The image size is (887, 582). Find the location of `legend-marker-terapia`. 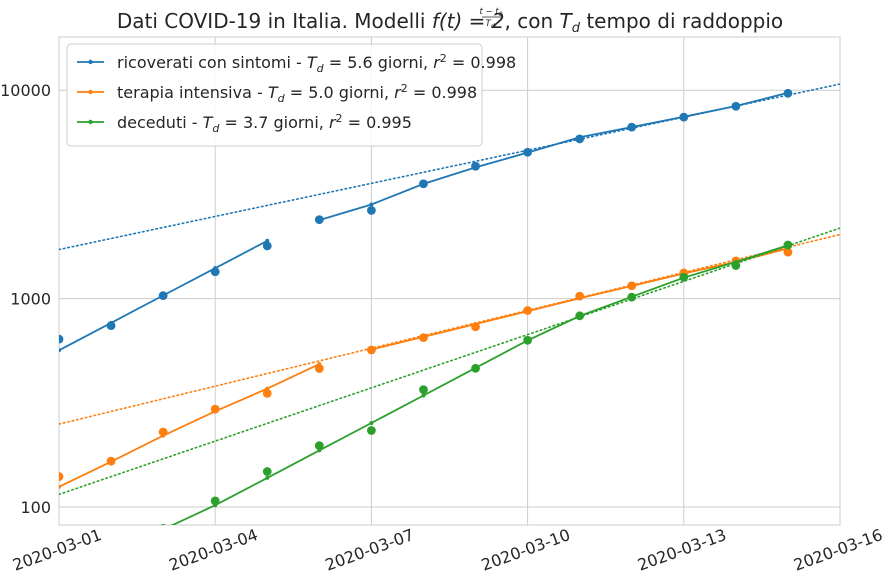

legend-marker-terapia is located at coordinates (90, 92).